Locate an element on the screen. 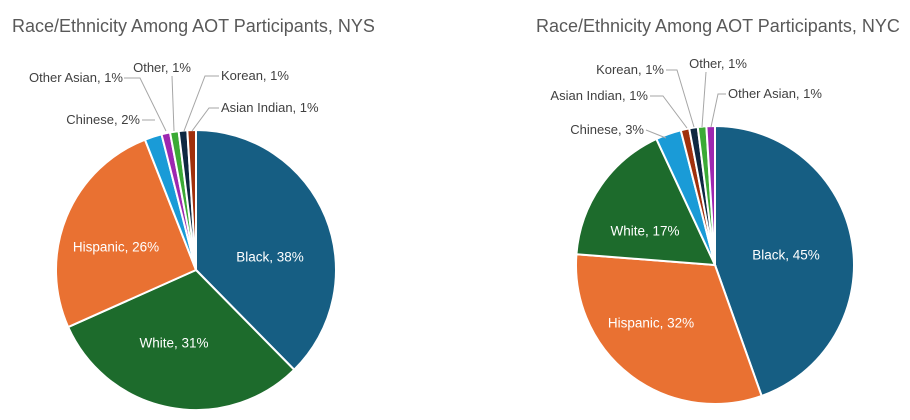  pie-slice-asian-indian is located at coordinates (191, 199).